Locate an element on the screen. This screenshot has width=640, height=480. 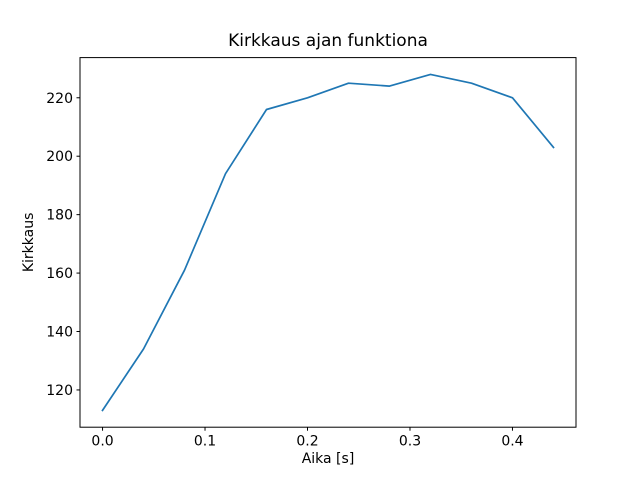
y-tick-label: 140 is located at coordinates (59, 333).